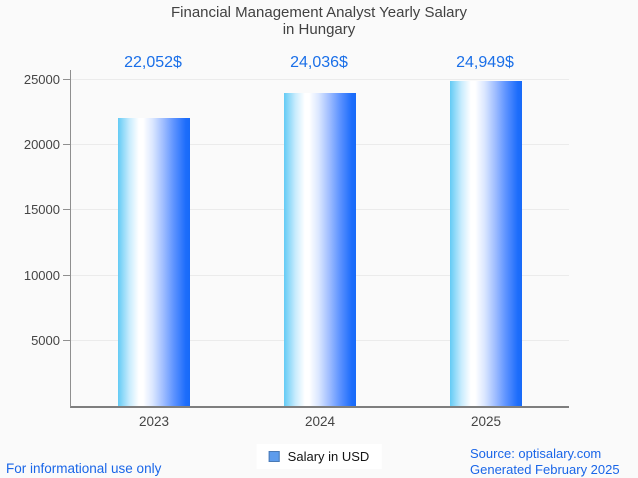 This screenshot has width=638, height=478. I want to click on x-axis-label: 2023, so click(154, 421).